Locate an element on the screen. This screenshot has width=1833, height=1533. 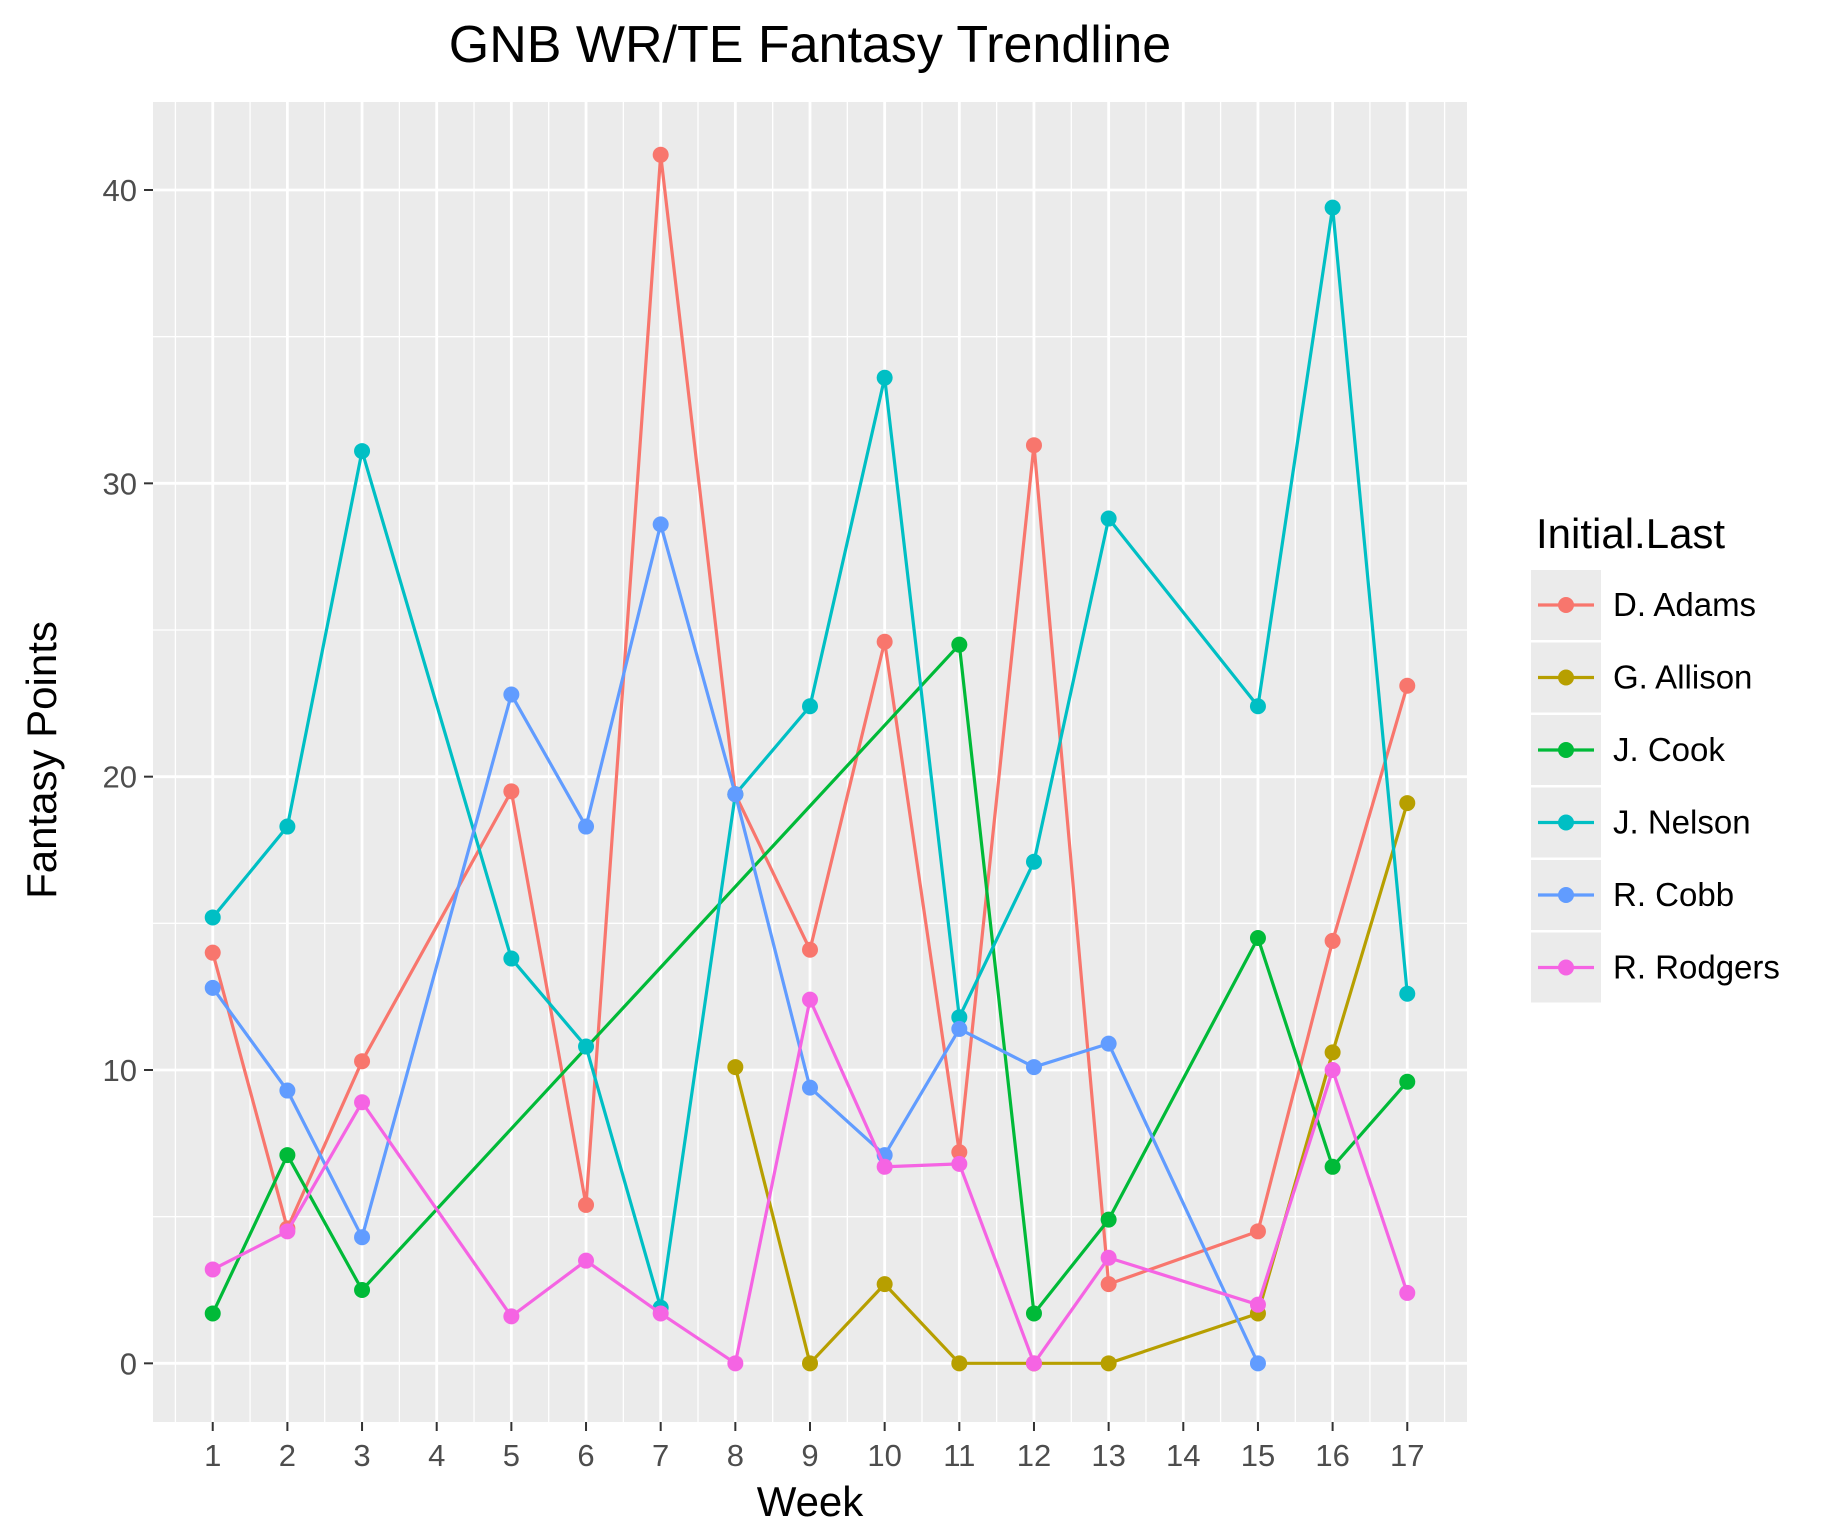
x-axis-title: Week is located at coordinates (811, 1501).